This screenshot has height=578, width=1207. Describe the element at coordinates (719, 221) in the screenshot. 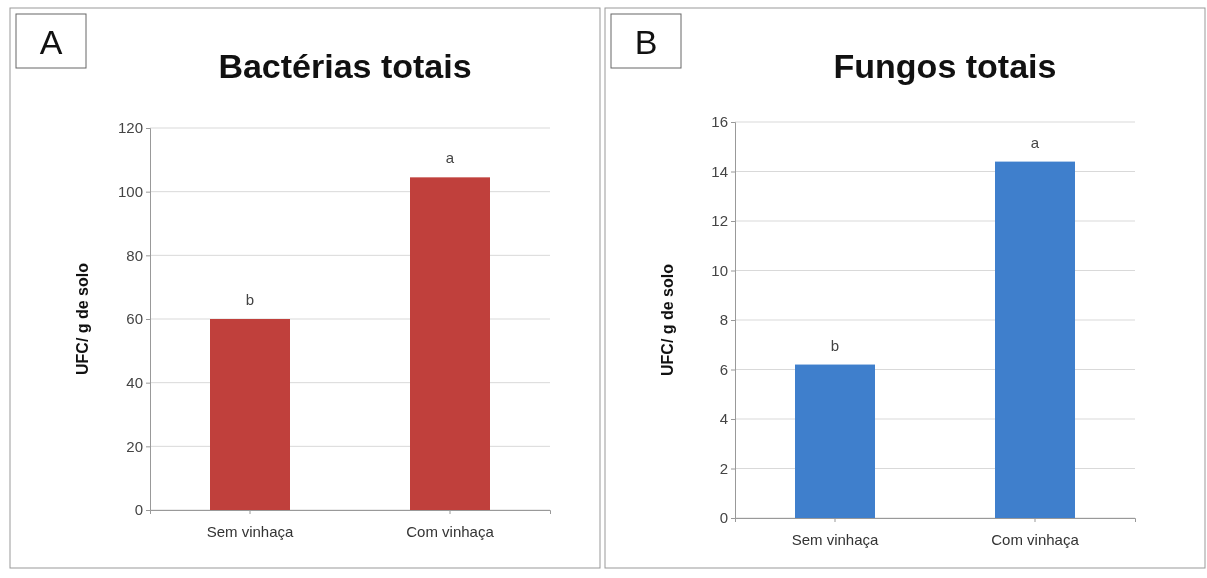

I see `y-tick-label: 12` at that location.